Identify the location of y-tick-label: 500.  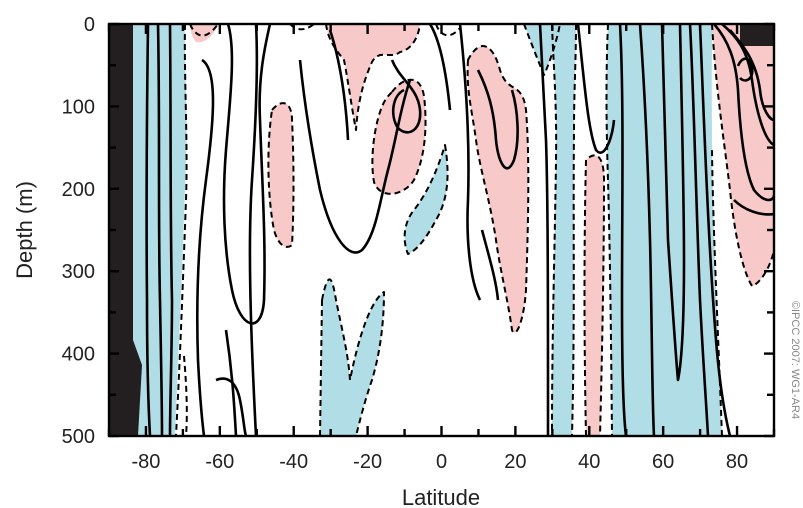
(78, 437).